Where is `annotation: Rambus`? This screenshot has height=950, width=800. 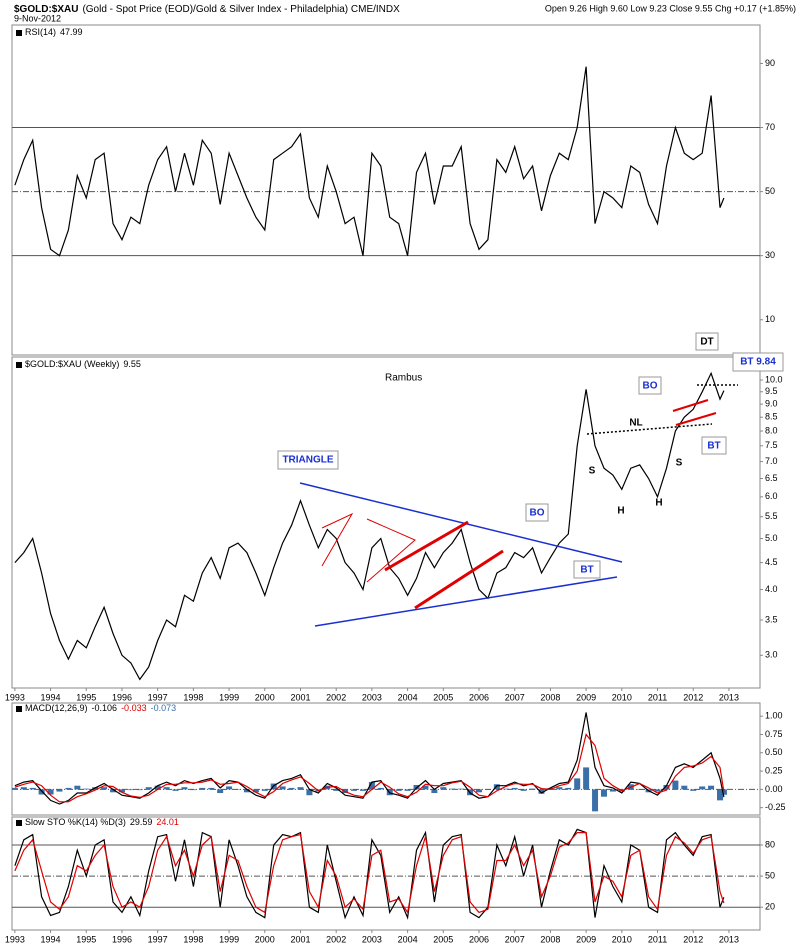 annotation: Rambus is located at coordinates (403, 378).